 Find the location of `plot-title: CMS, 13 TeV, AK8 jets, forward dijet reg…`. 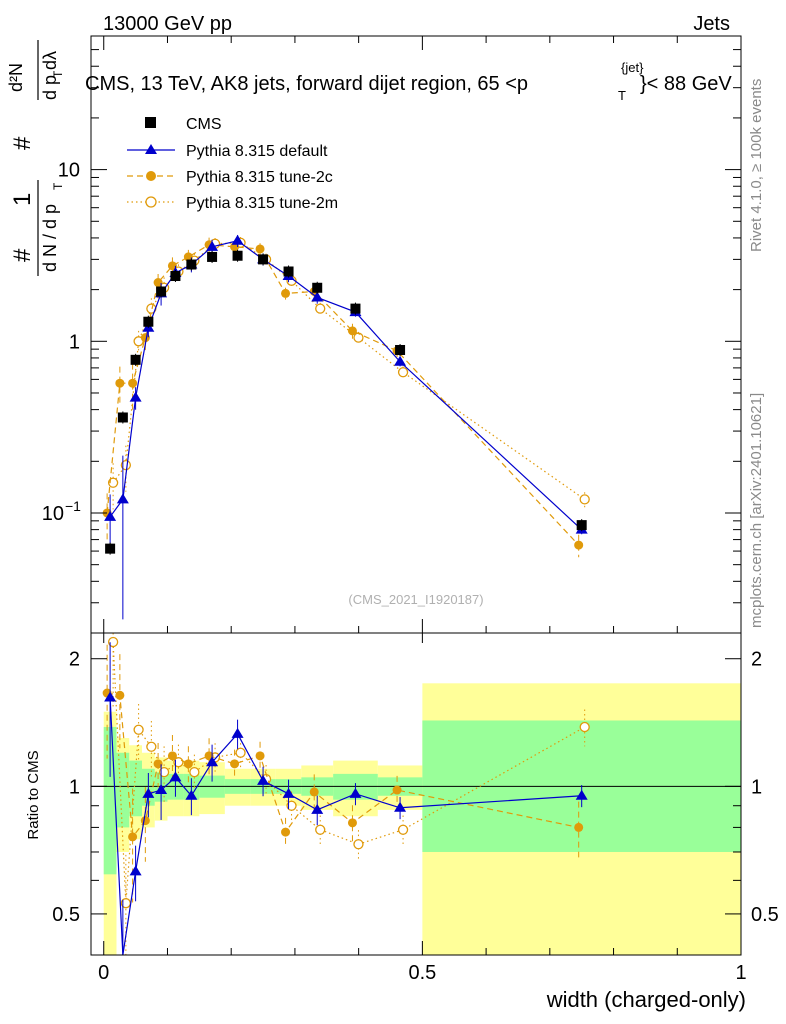

plot-title: CMS, 13 TeV, AK8 jets, forward dijet reg… is located at coordinates (408, 81).